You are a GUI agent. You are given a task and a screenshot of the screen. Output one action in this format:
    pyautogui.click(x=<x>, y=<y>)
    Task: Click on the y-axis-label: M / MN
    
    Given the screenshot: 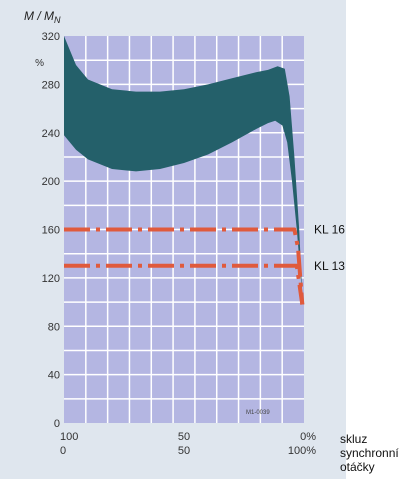 What is the action you would take?
    pyautogui.click(x=42, y=17)
    